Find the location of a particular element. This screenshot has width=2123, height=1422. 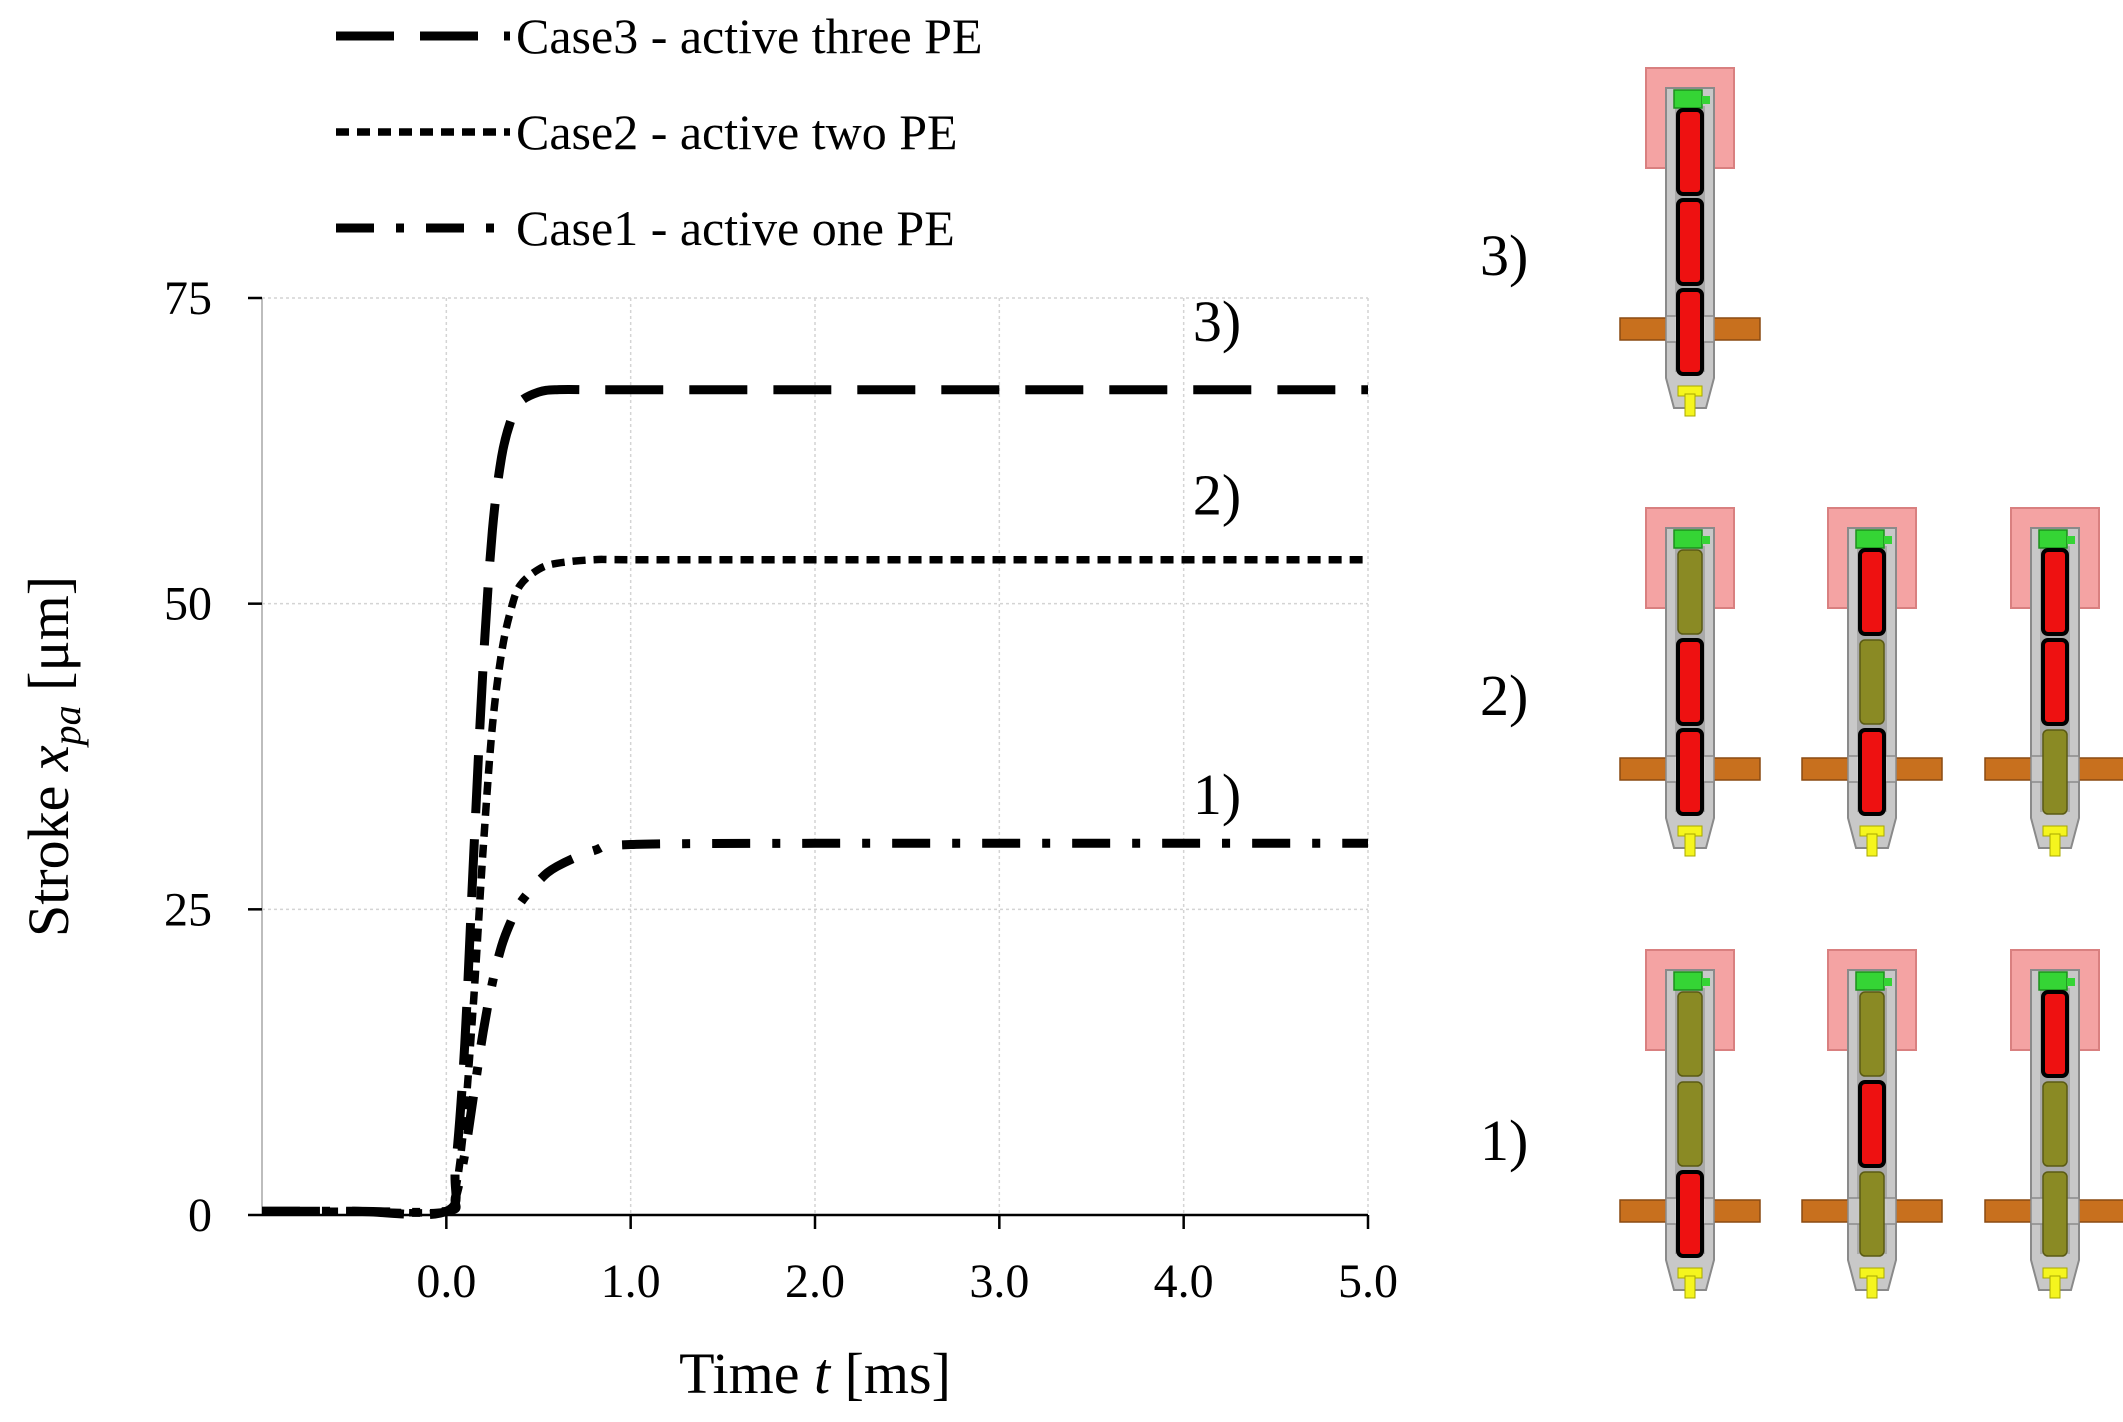

x-axis-title-text: Time is located at coordinates (746, 1373).